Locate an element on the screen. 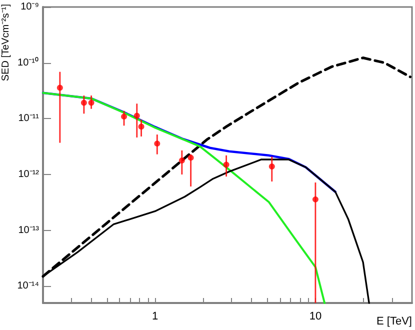 Image resolution: width=415 pixels, height=330 pixels. y-tick-label: 10⁻¹² is located at coordinates (29, 174).